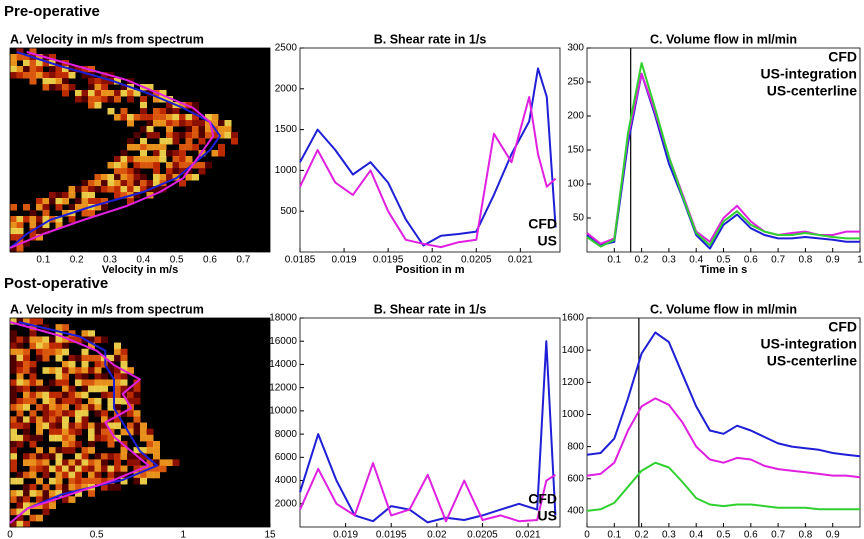  Describe the element at coordinates (575, 184) in the screenshot. I see `y-tick-label: 100` at that location.